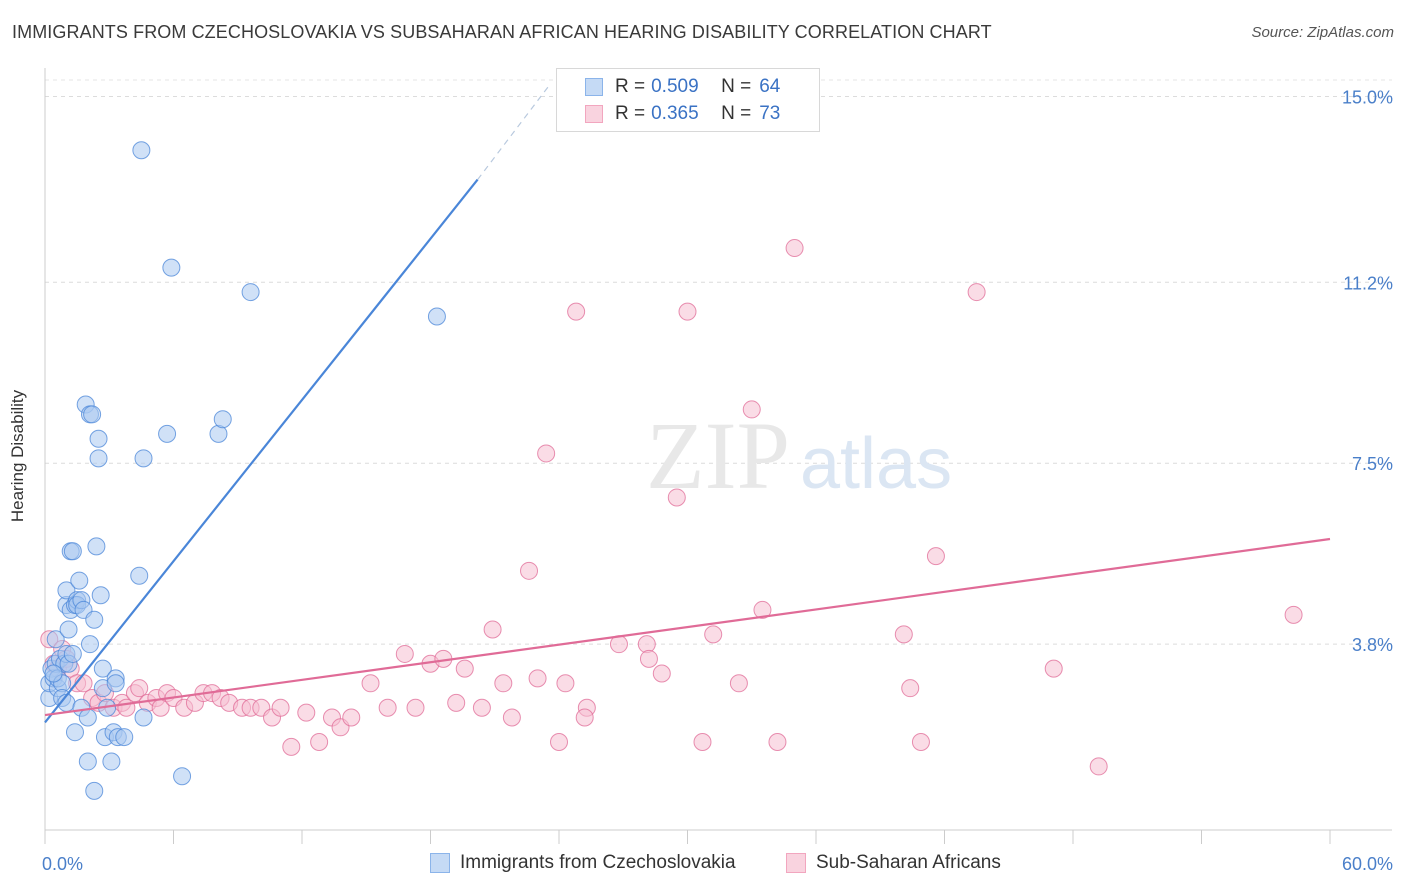 The width and height of the screenshot is (1406, 892). I want to click on legend-n-value: 64, so click(770, 86).